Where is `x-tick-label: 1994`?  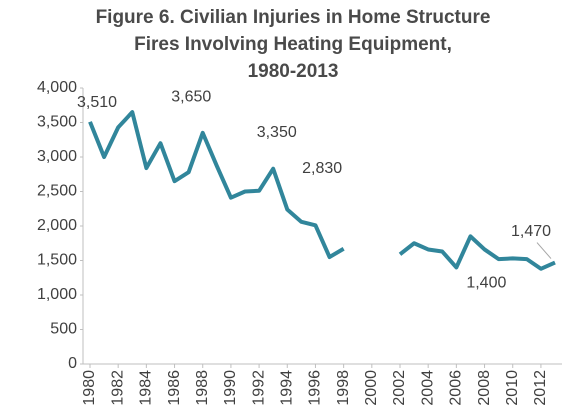
x-tick-label: 1994 is located at coordinates (286, 388).